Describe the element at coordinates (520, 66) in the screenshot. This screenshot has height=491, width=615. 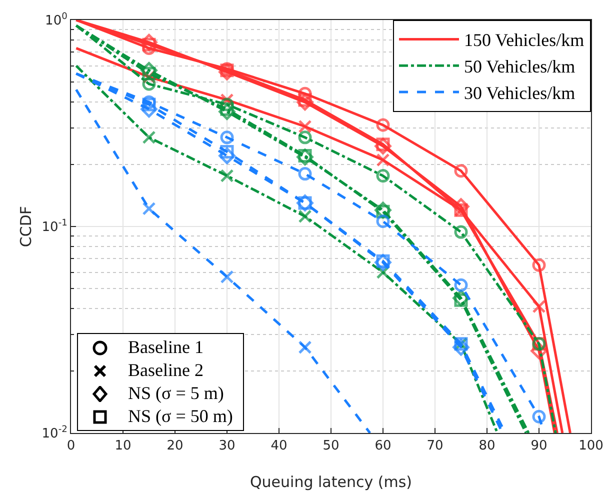
I see `legend-label: 50 Vehicles/km` at that location.